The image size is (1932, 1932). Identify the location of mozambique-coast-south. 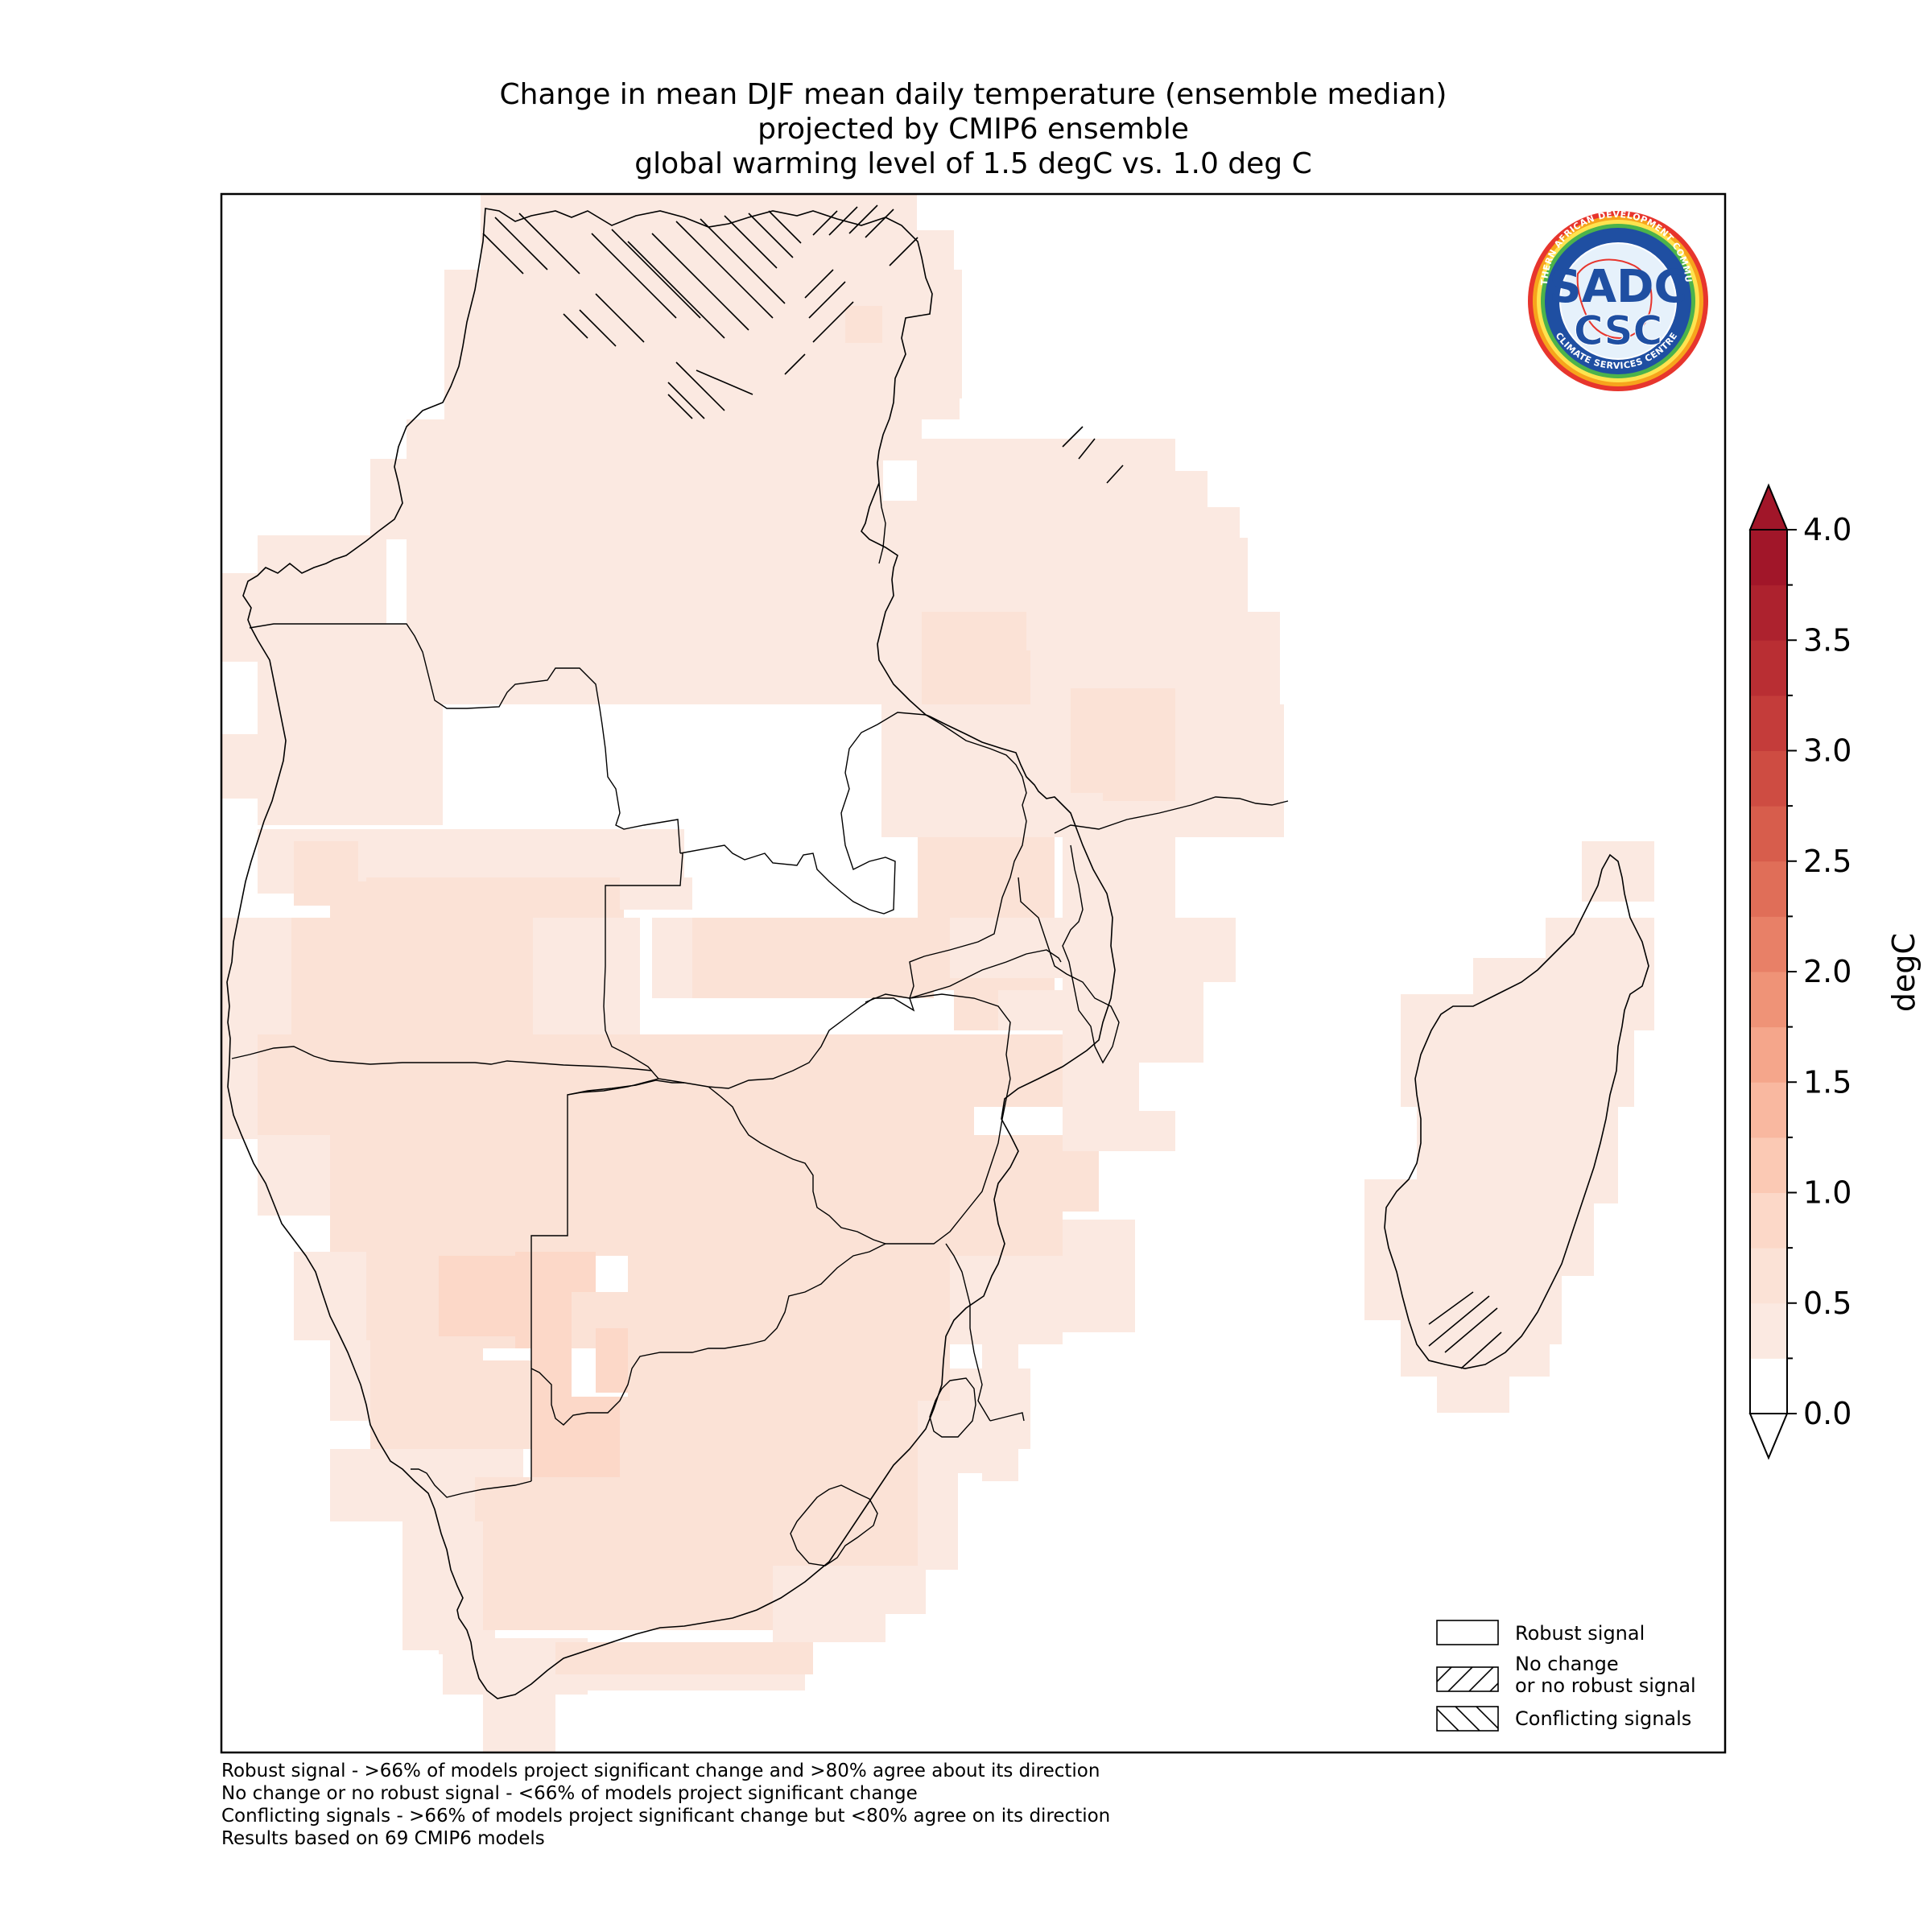
(1007, 1417).